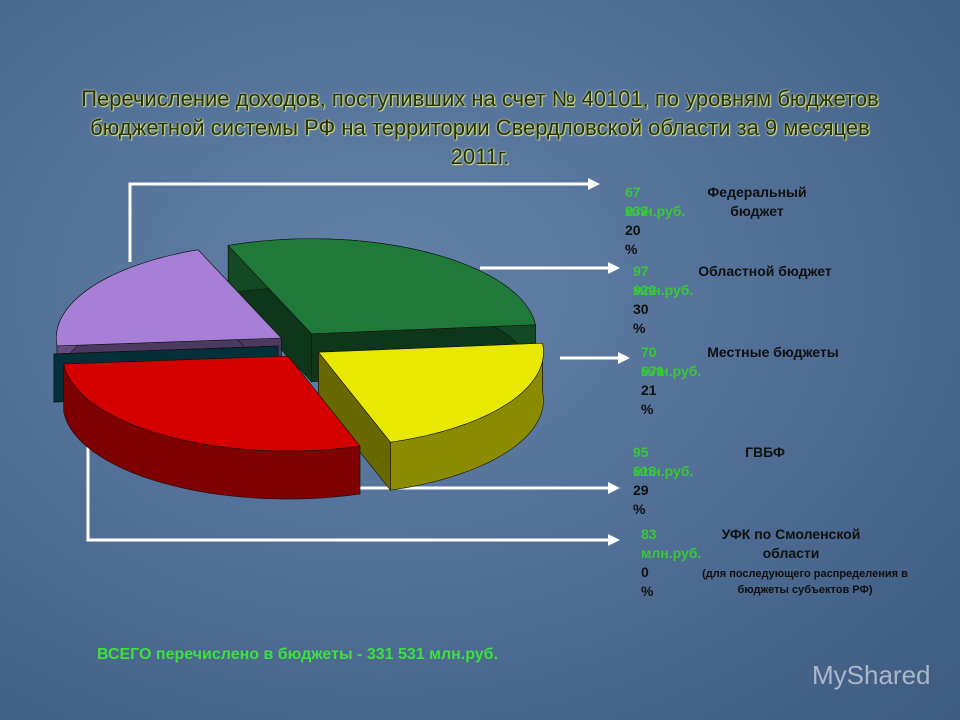 This screenshot has width=960, height=720. I want to click on value-label: 83, so click(649, 534).